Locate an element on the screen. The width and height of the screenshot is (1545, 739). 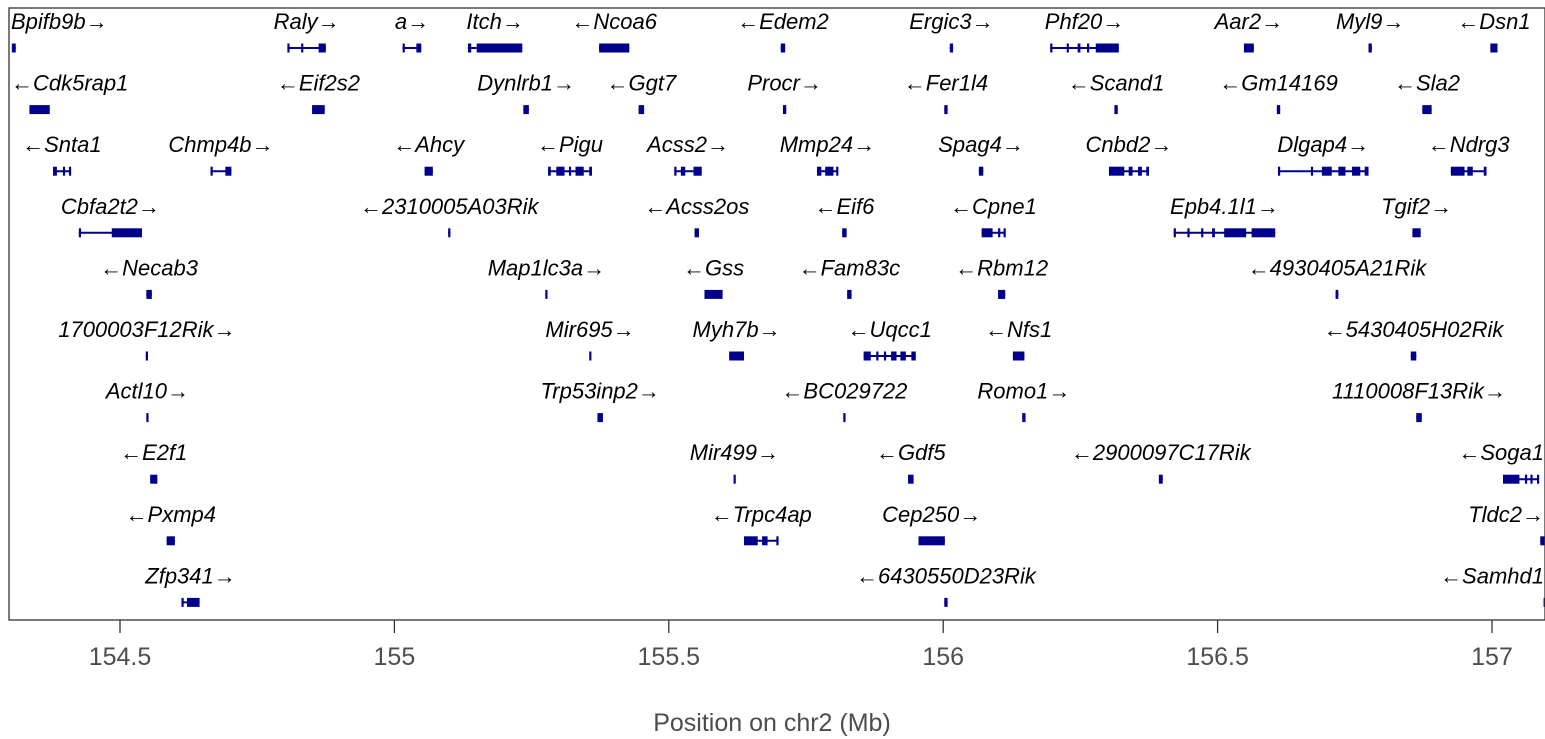
gene-ggt7: ←Ggt7 is located at coordinates (642, 93).